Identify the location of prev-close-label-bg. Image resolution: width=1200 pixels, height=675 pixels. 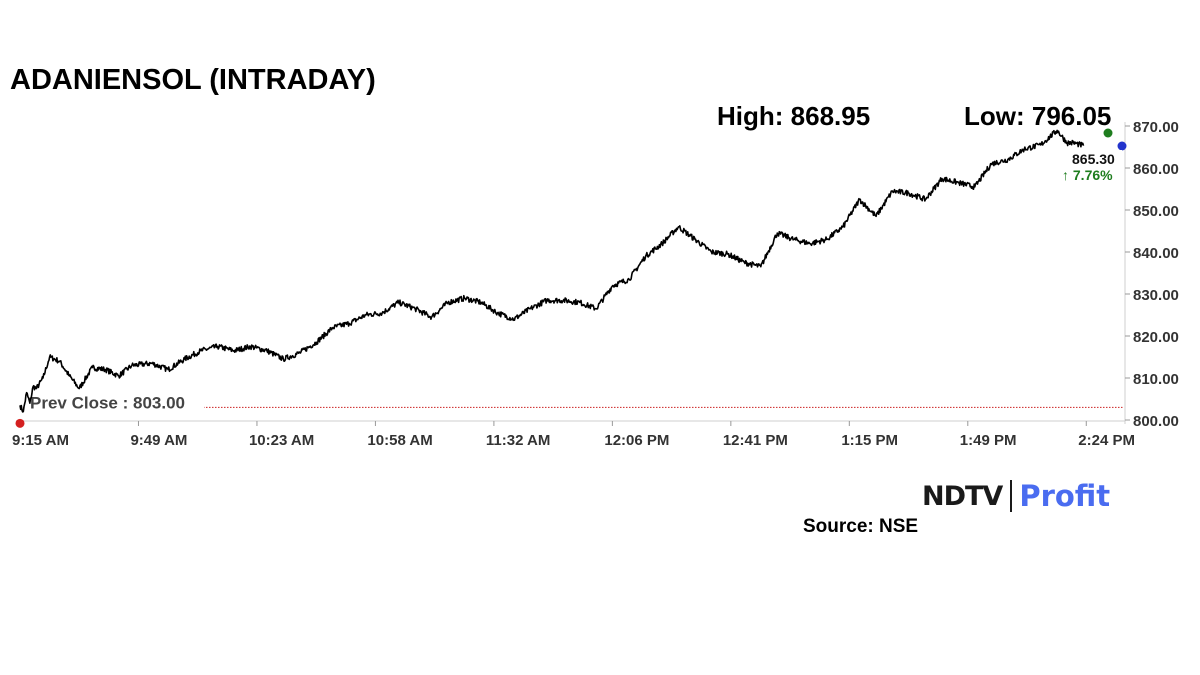
(115, 401).